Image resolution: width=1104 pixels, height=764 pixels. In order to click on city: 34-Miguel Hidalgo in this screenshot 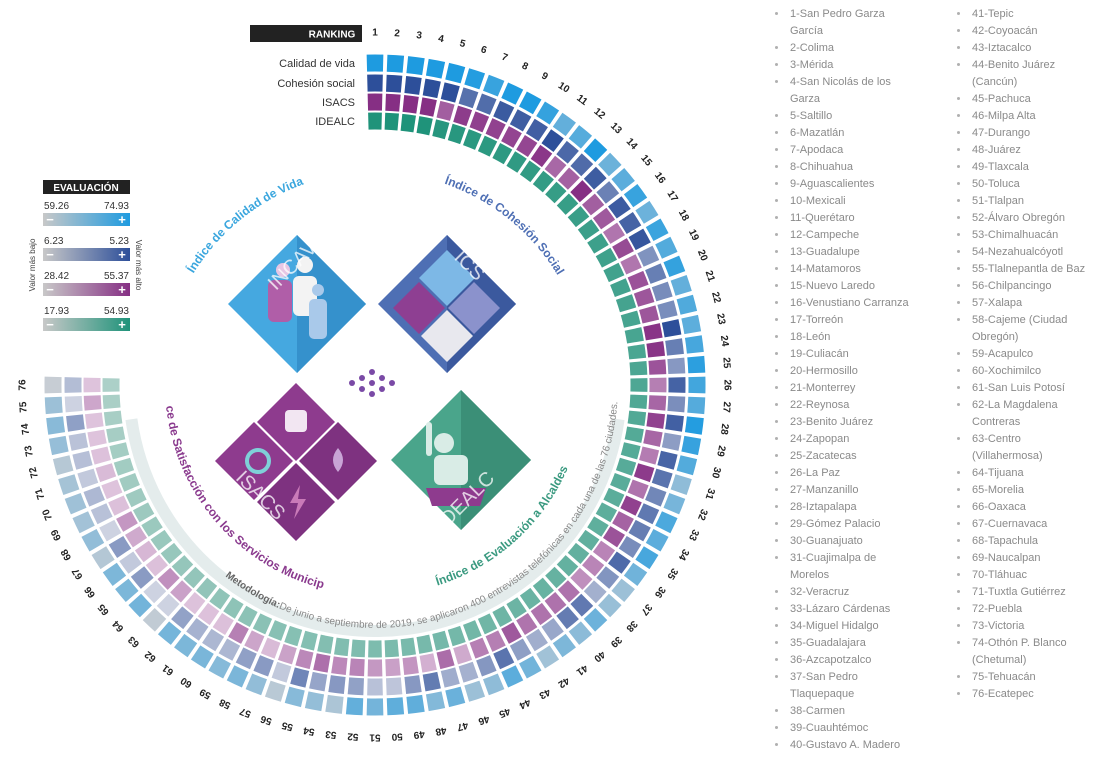, I will do `click(851, 626)`.